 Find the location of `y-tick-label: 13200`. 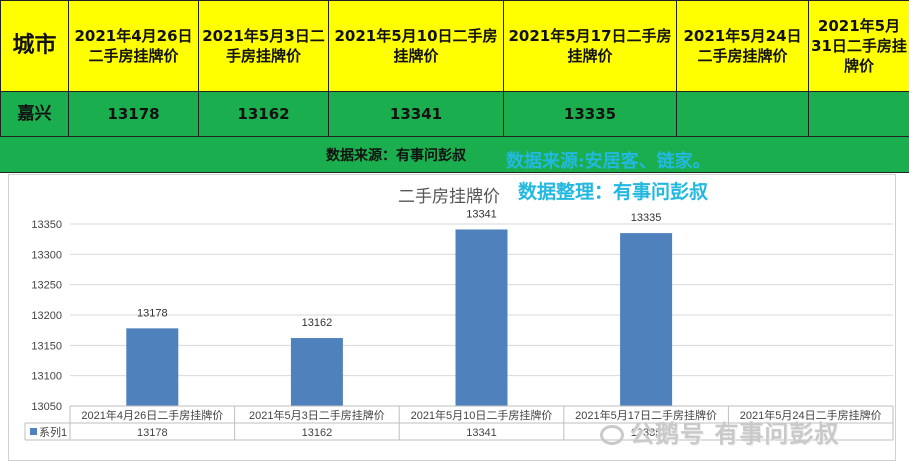

y-tick-label: 13200 is located at coordinates (46, 316).